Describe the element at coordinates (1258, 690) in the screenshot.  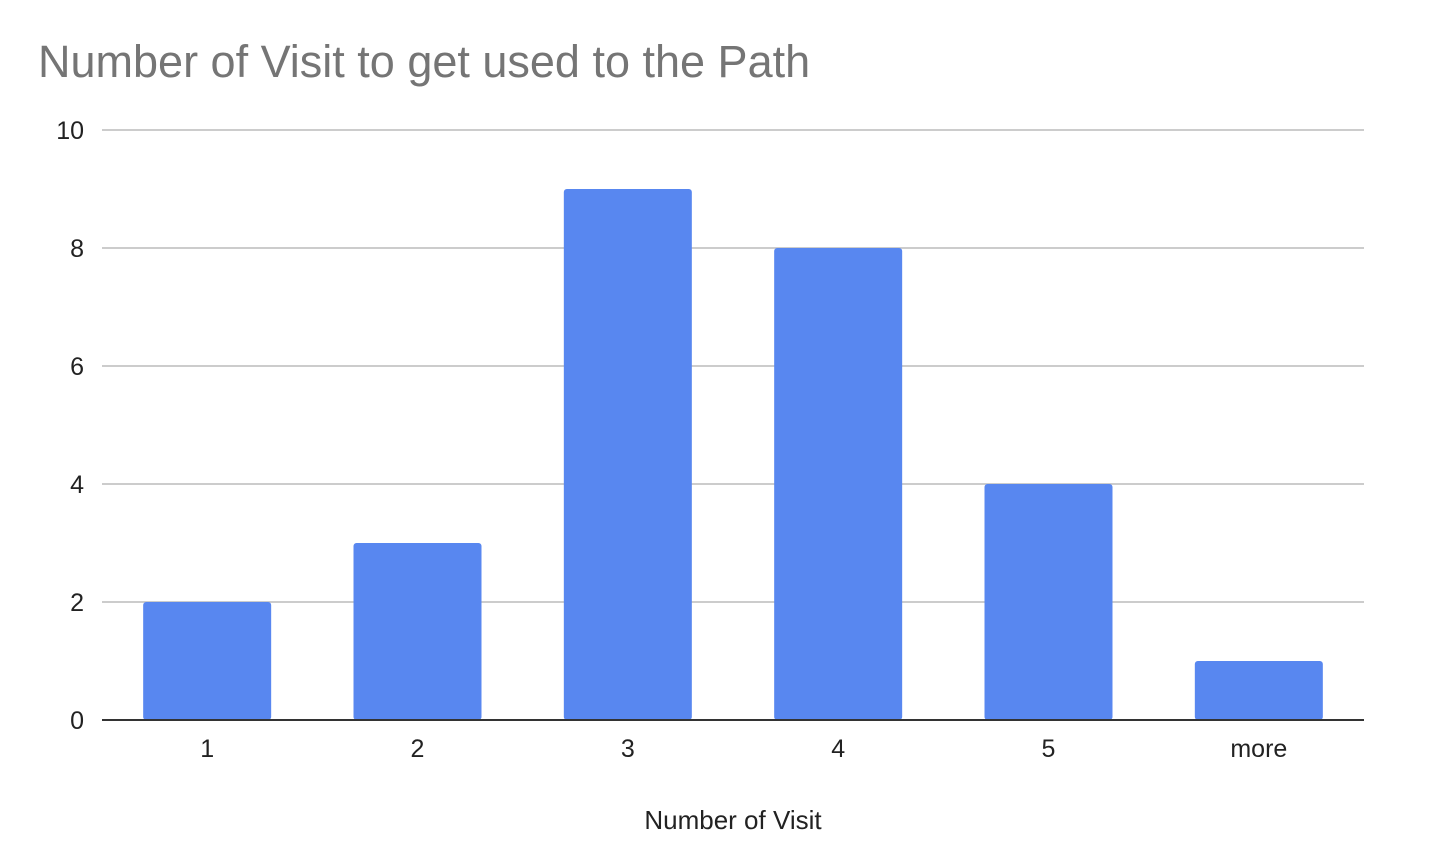
I see `bar-more` at that location.